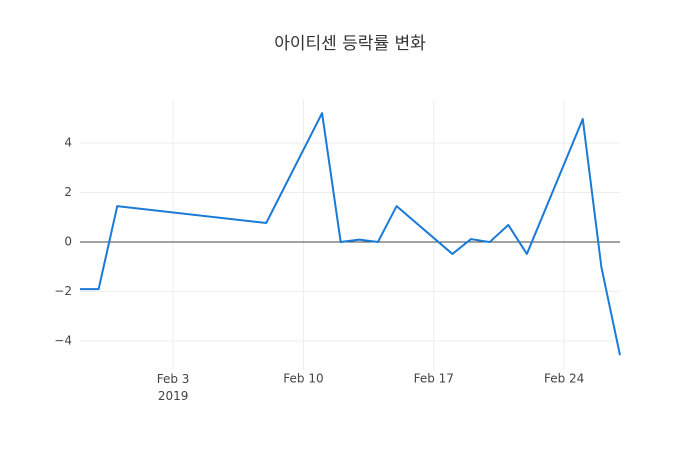  Describe the element at coordinates (564, 379) in the screenshot. I see `x-tick-label: Feb 24` at that location.